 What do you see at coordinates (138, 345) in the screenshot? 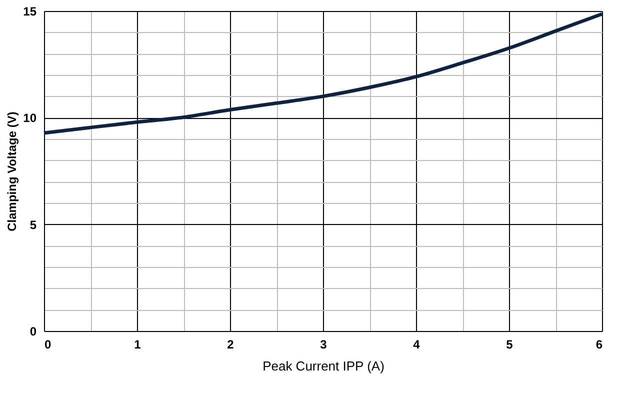
I see `x-tick-label: 1` at bounding box center [138, 345].